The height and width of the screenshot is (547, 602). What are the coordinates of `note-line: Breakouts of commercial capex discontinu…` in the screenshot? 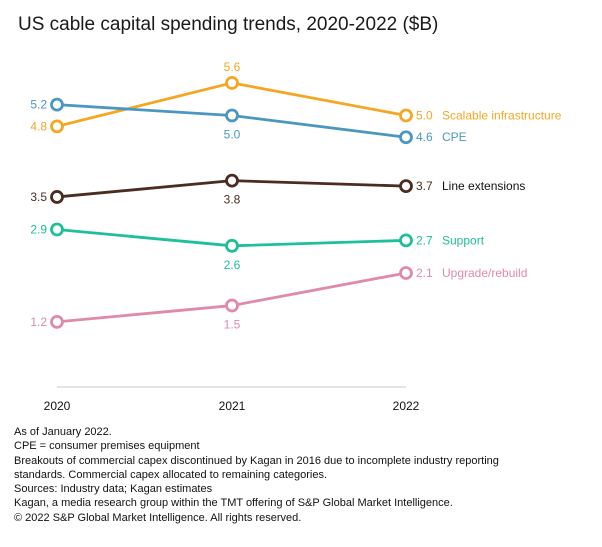 It's located at (256, 460).